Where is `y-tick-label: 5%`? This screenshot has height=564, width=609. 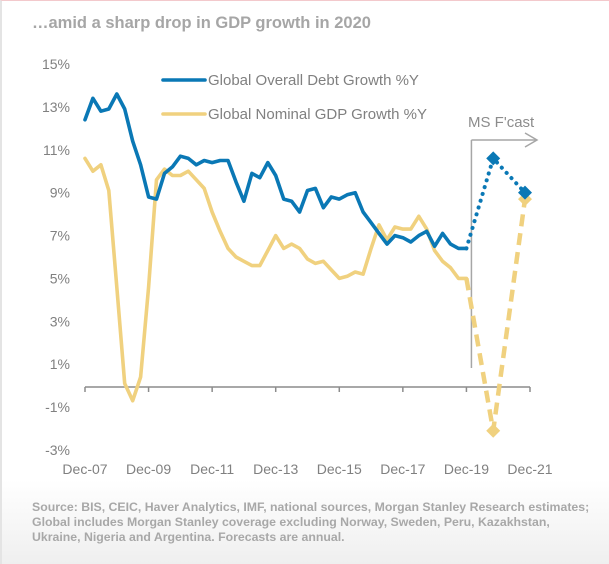 y-tick-label: 5% is located at coordinates (60, 278).